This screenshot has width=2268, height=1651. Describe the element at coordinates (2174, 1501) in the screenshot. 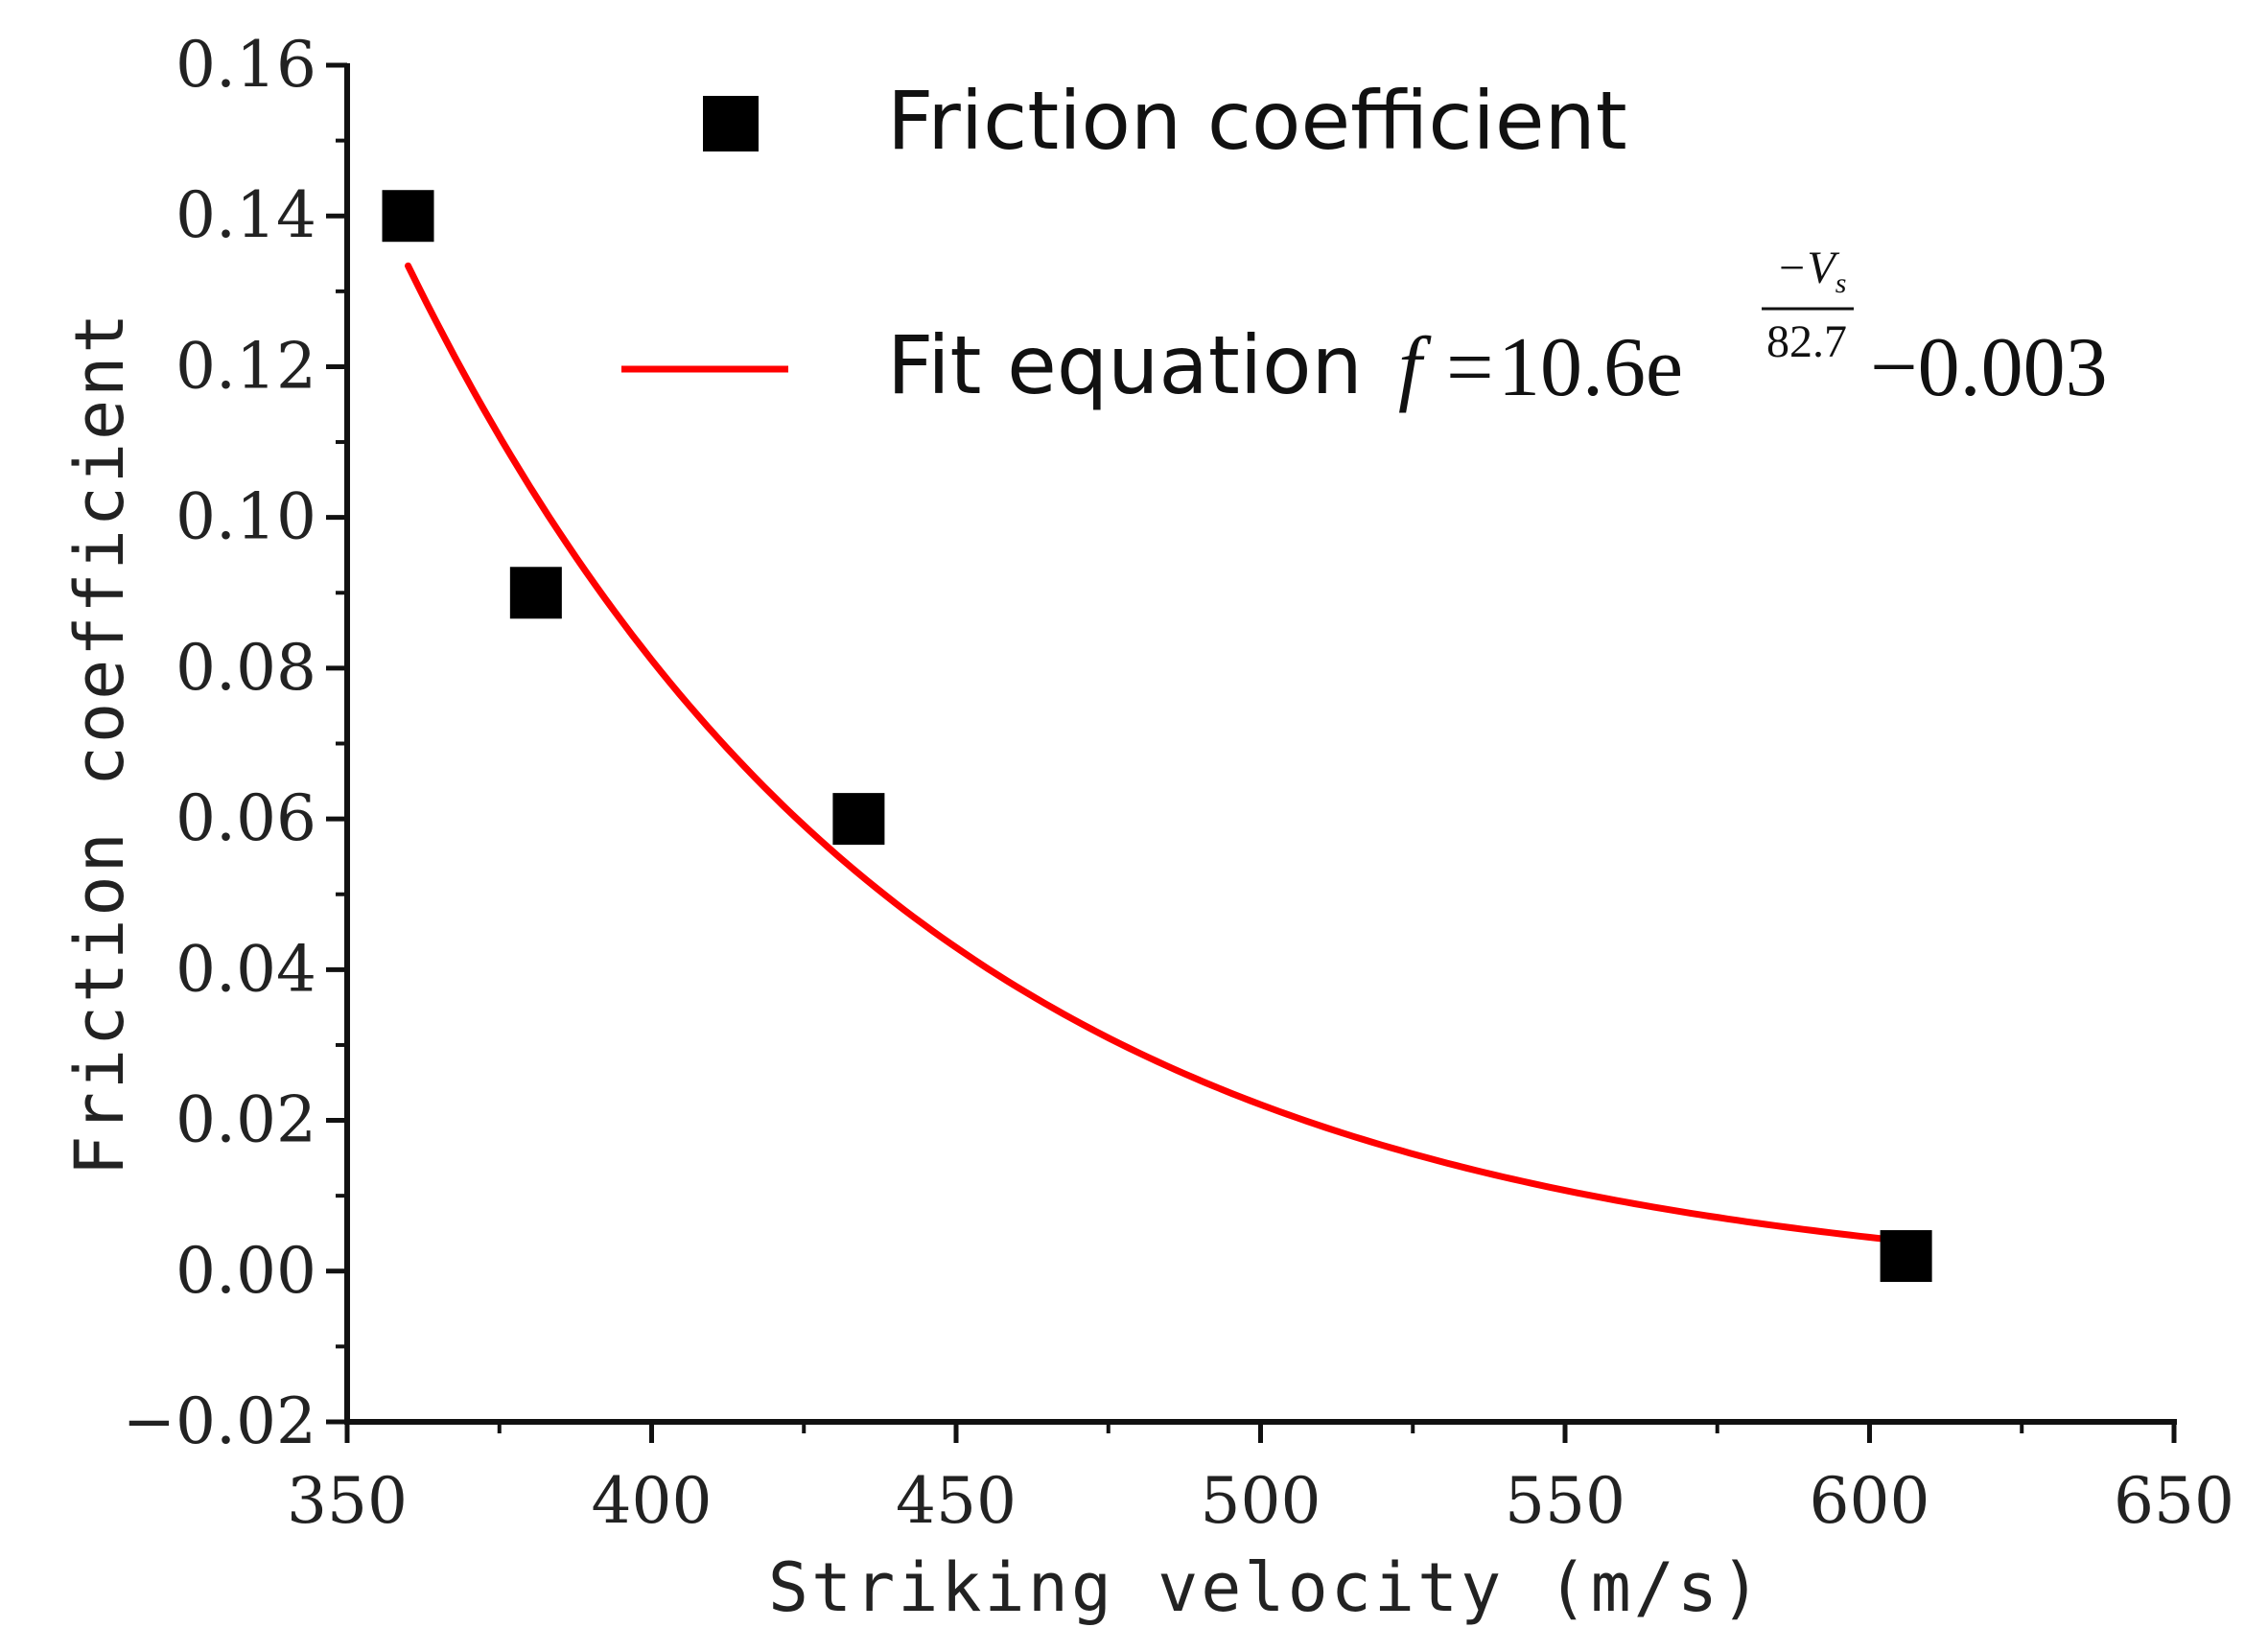

I see `x-tick-label: 650` at that location.